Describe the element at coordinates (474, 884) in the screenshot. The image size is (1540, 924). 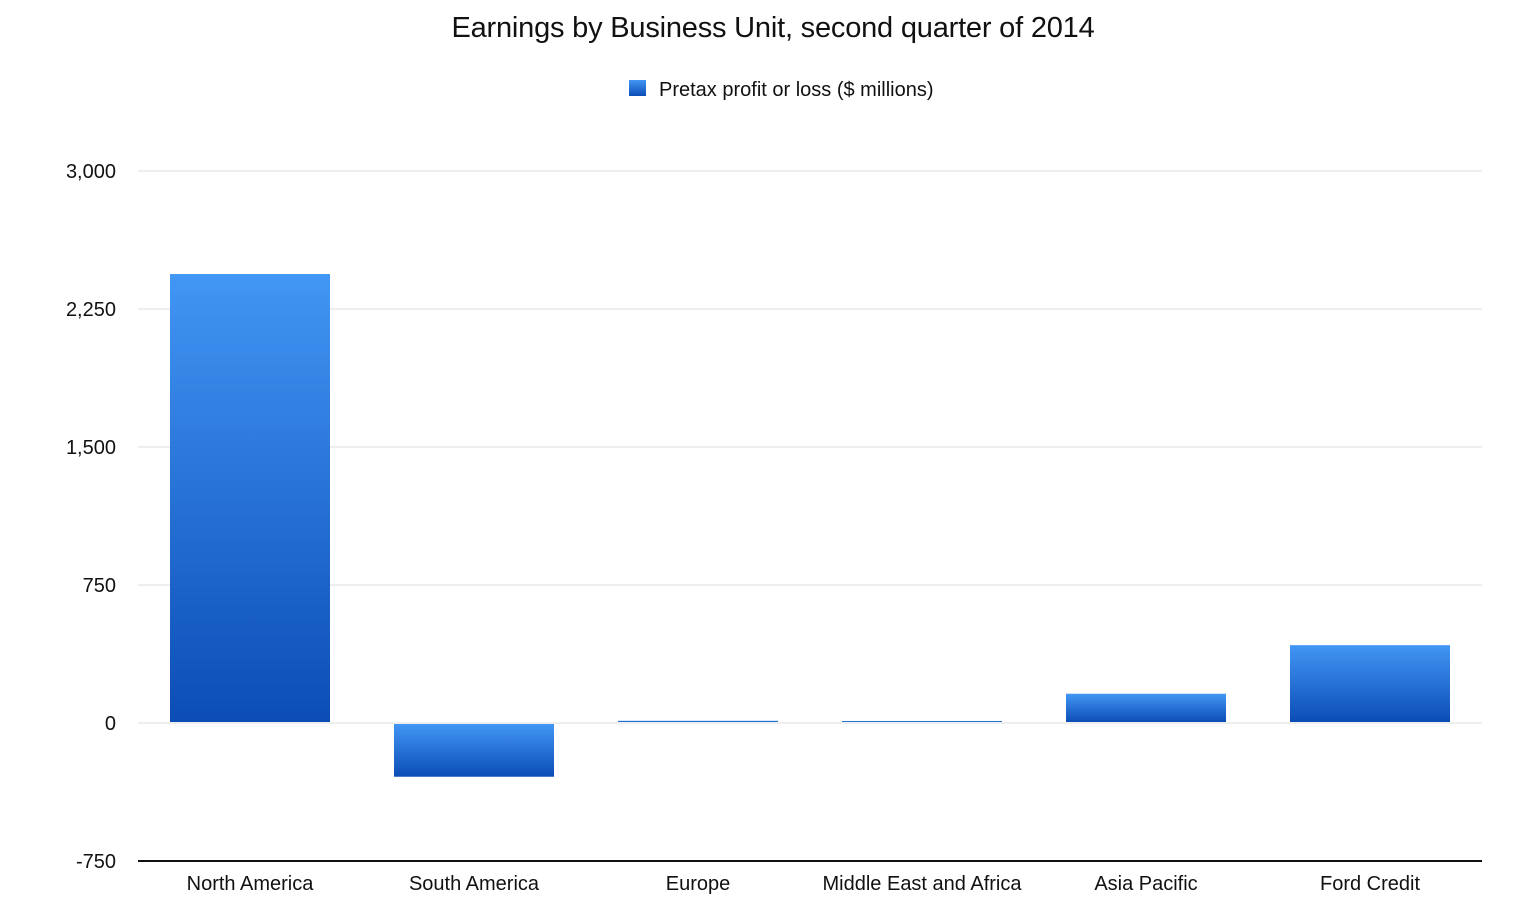
I see `x-category-label: South America` at that location.